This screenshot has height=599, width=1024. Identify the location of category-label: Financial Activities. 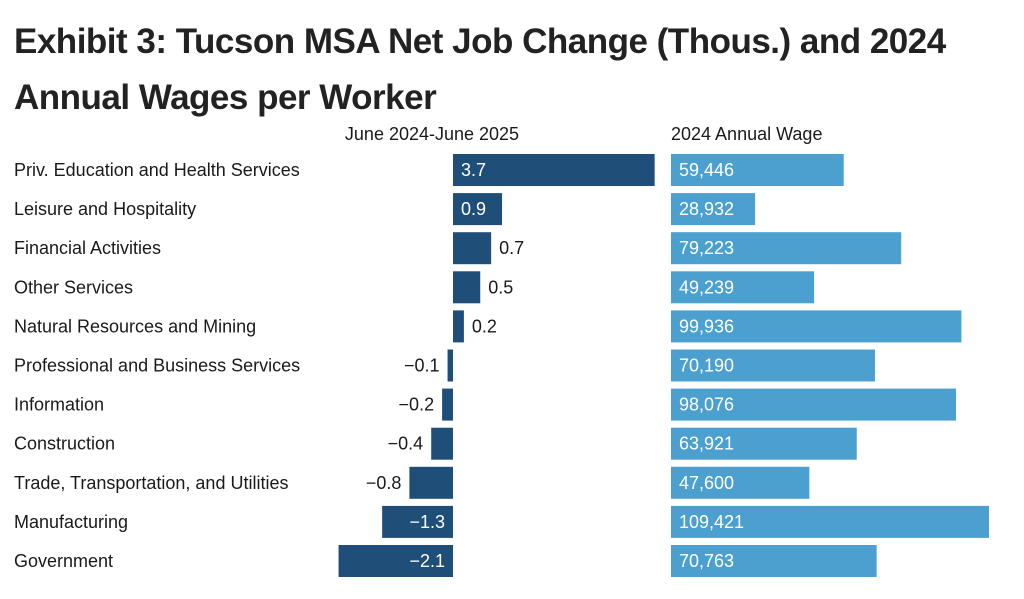
(87, 248).